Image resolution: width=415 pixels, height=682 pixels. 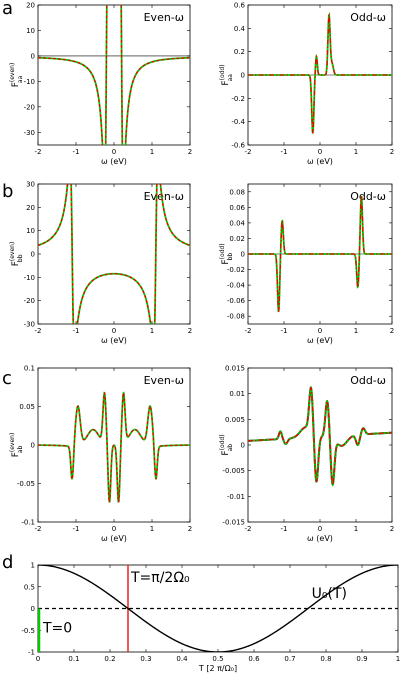 What do you see at coordinates (237, 223) in the screenshot?
I see `y-tick-label: 0.04` at bounding box center [237, 223].